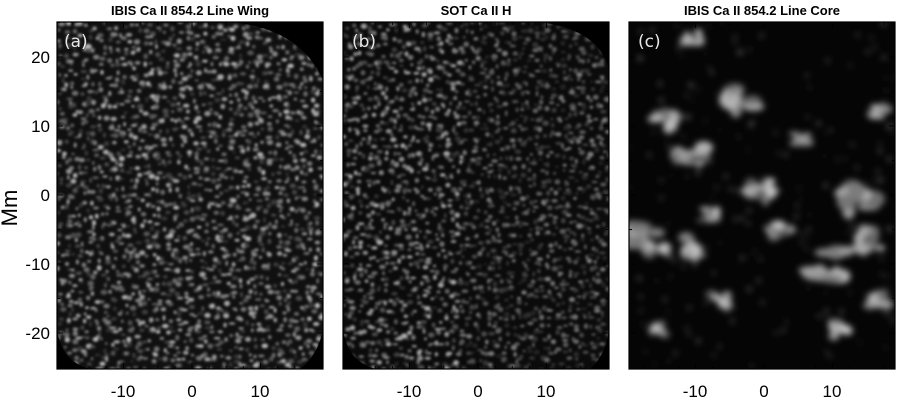  Describe the element at coordinates (476, 10) in the screenshot. I see `panel-b-title: SOT Ca II H` at that location.